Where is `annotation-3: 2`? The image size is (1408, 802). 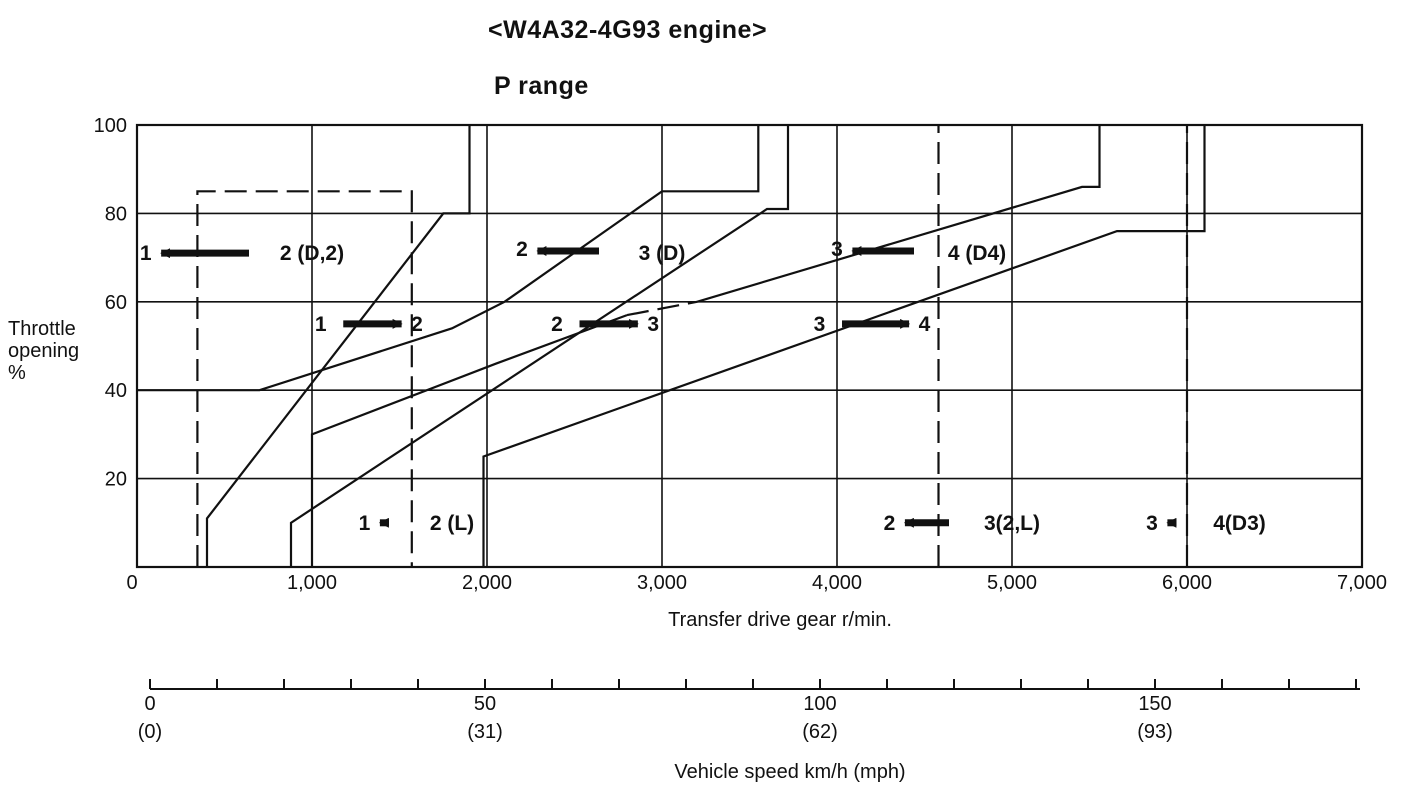 annotation-3: 2 is located at coordinates (522, 249).